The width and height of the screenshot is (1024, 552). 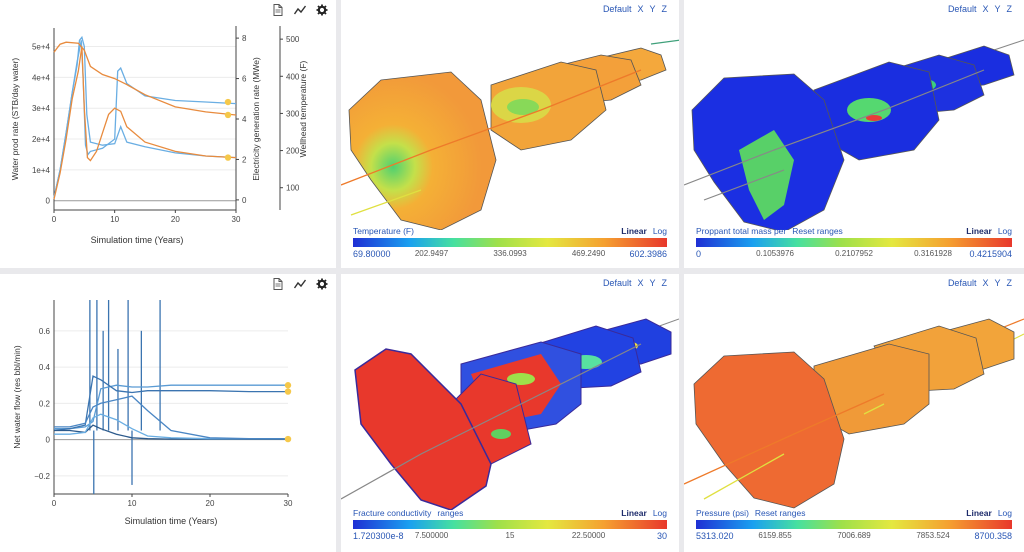 I want to click on secondary-tick-label: 4, so click(x=244, y=119).